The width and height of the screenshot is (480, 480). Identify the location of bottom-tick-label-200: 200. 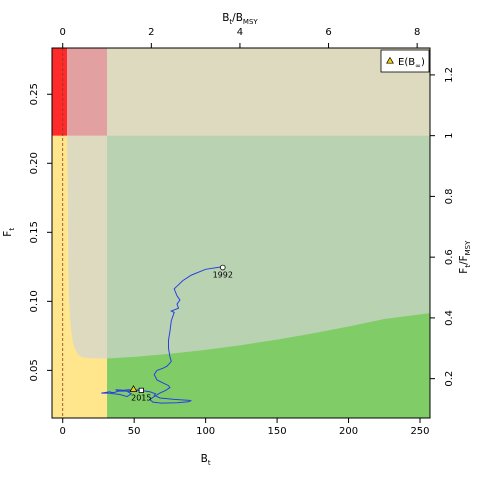
(348, 431).